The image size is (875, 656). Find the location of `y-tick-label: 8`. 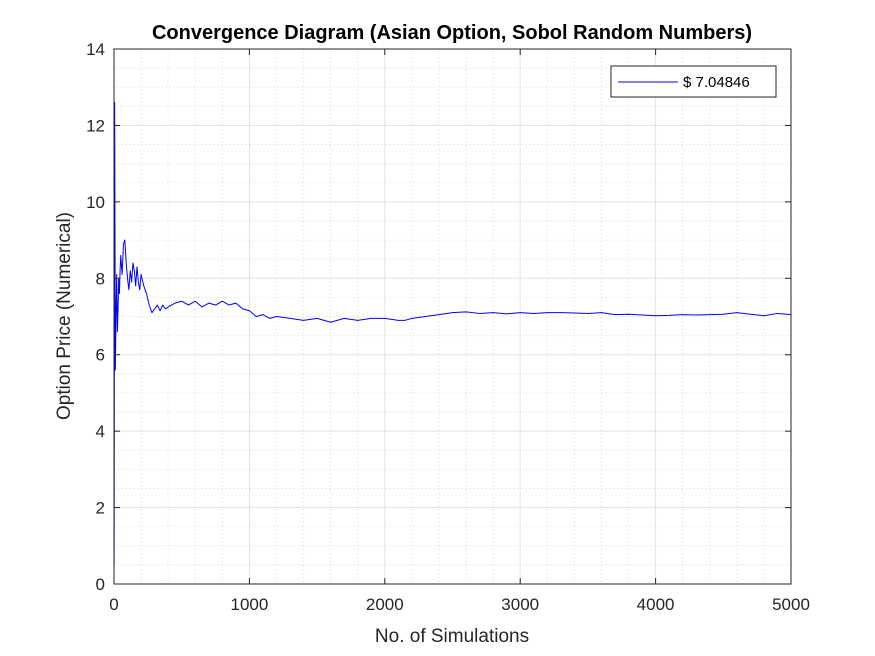

y-tick-label: 8 is located at coordinates (100, 278).